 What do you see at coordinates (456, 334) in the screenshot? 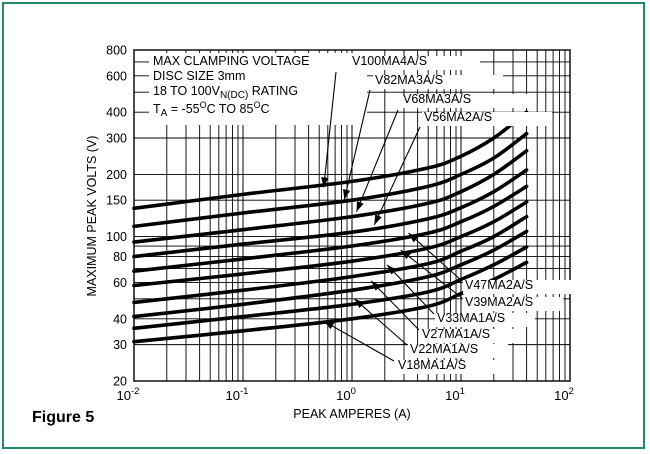
I see `series-label-v27ma1a-s: V27MA1A/S` at bounding box center [456, 334].